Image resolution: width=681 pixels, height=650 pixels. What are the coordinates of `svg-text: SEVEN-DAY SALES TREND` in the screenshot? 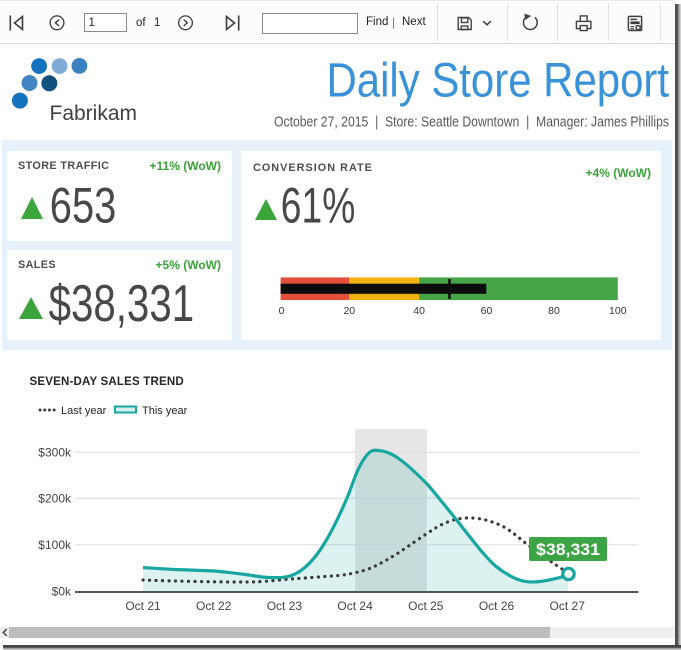 It's located at (107, 382).